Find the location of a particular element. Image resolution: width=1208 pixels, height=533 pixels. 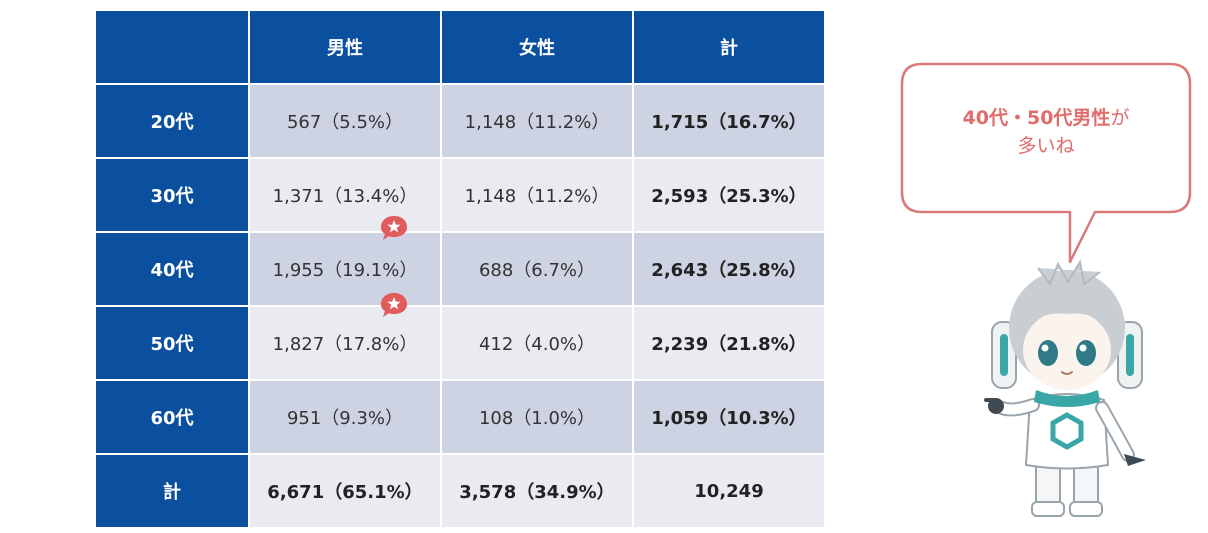

row-label: 50代 is located at coordinates (172, 343).